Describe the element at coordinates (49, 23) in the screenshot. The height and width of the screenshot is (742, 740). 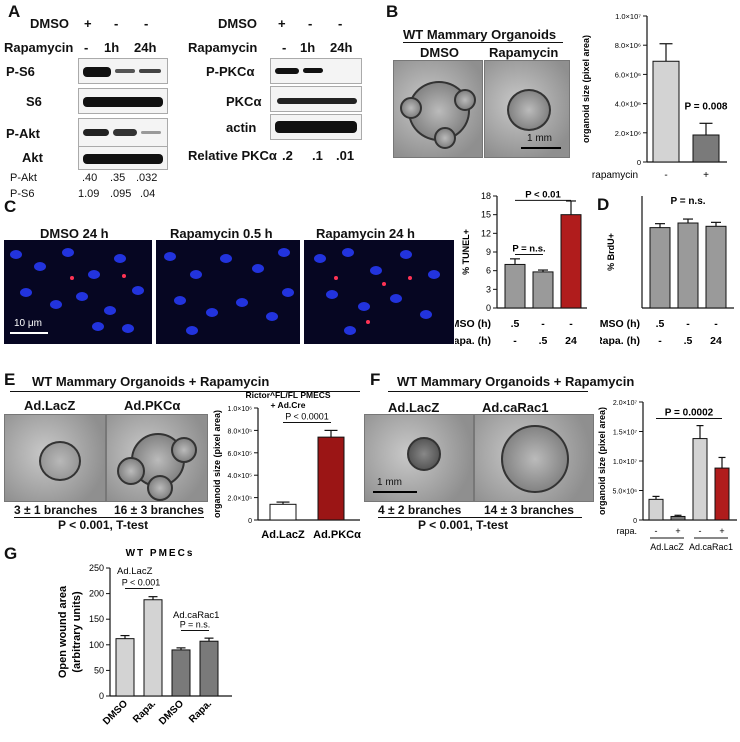
I see `panel-a-left-dmso-label: DMSO` at that location.